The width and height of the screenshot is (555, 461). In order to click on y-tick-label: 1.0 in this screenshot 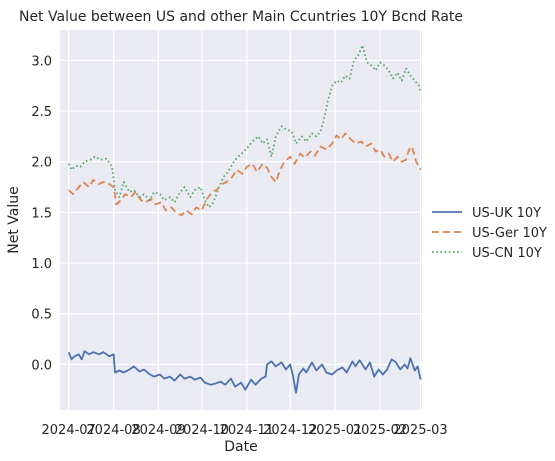, I will do `click(41, 264)`.